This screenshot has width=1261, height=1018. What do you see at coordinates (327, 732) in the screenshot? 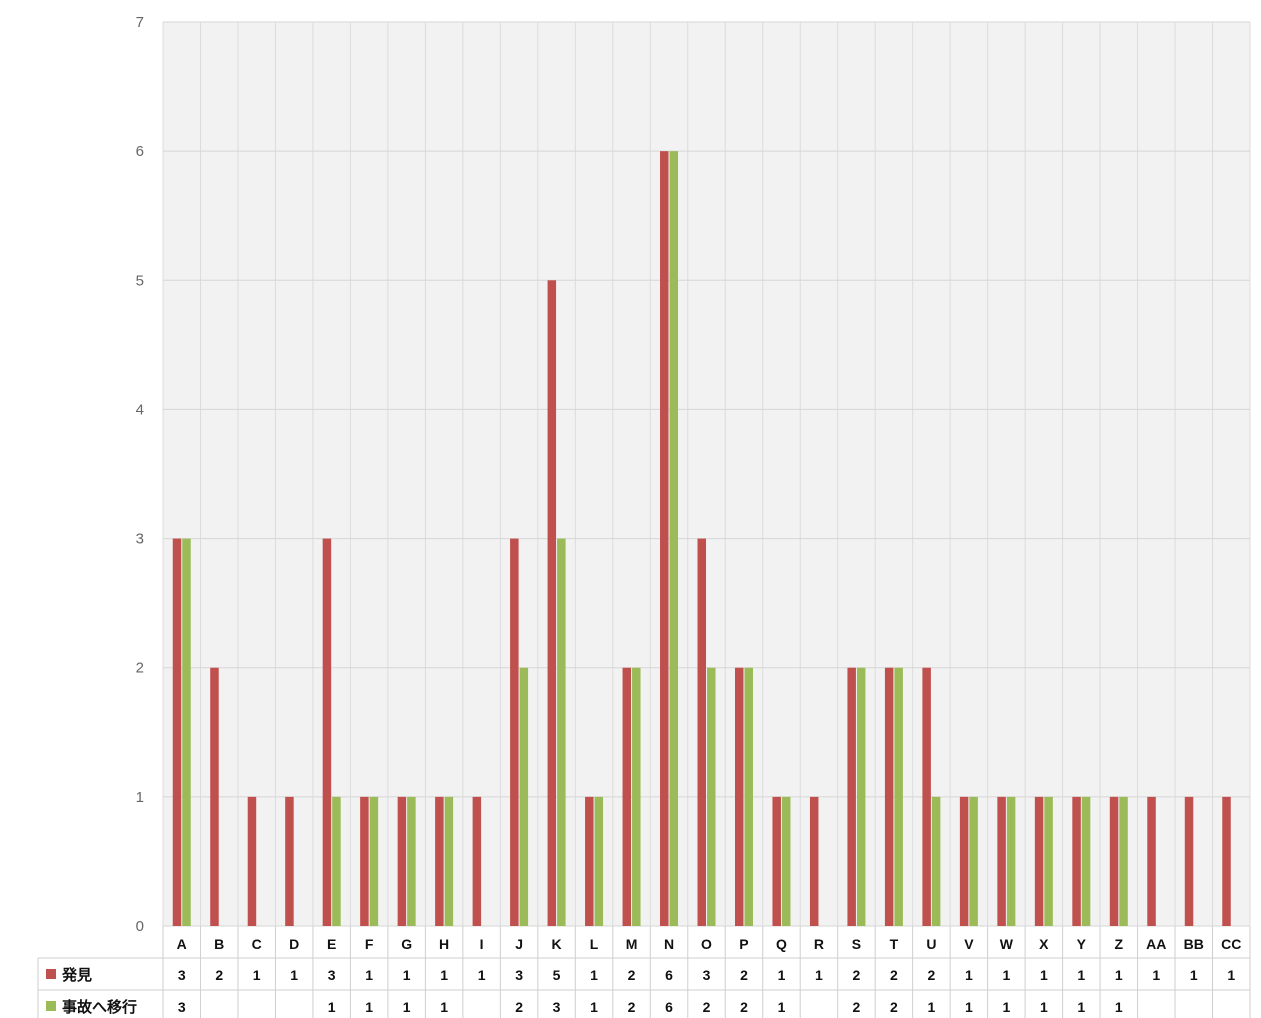
I see `bar-found-e` at bounding box center [327, 732].